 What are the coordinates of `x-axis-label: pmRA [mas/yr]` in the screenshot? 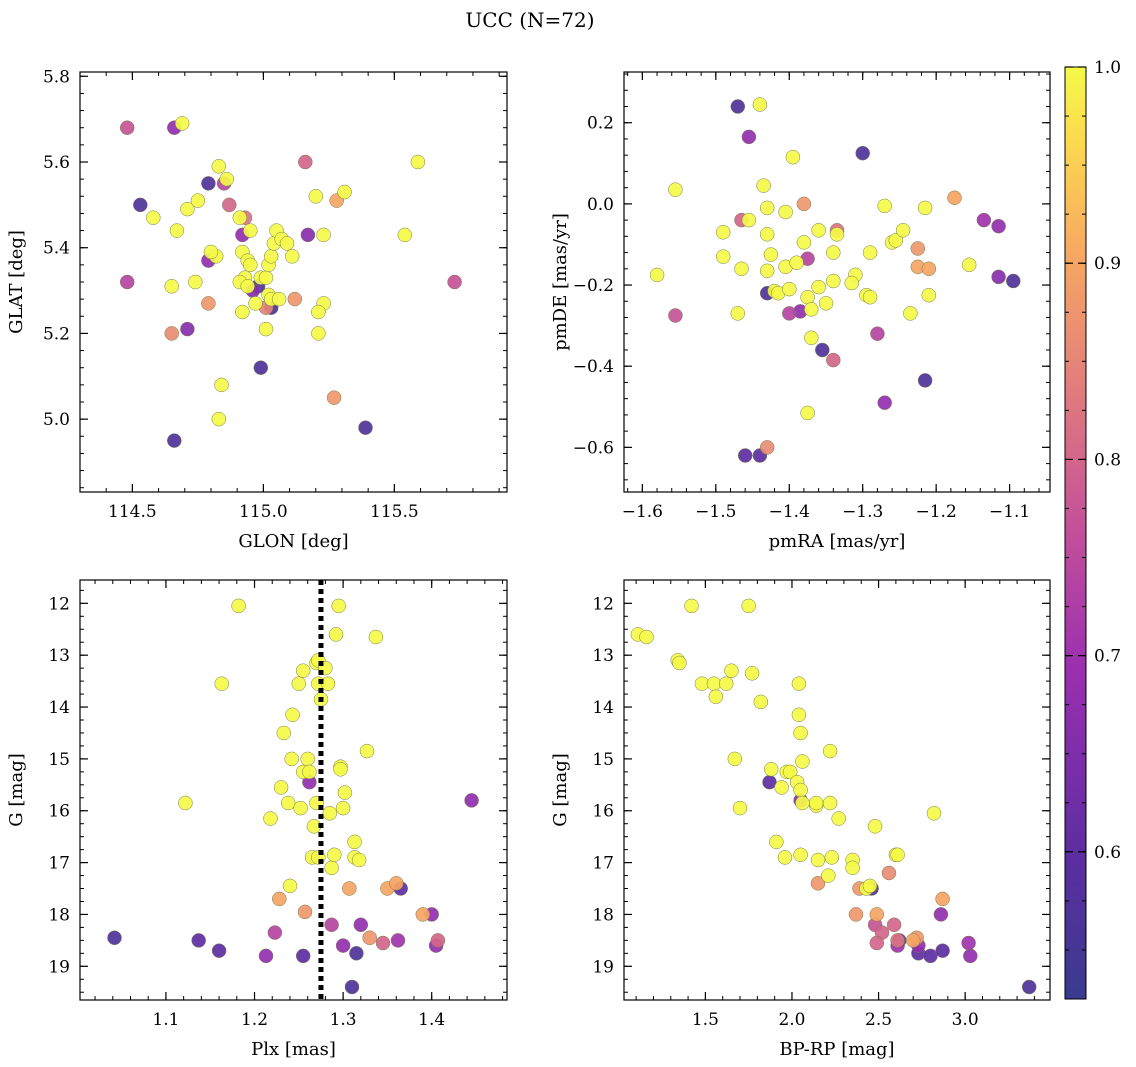 It's located at (837, 541).